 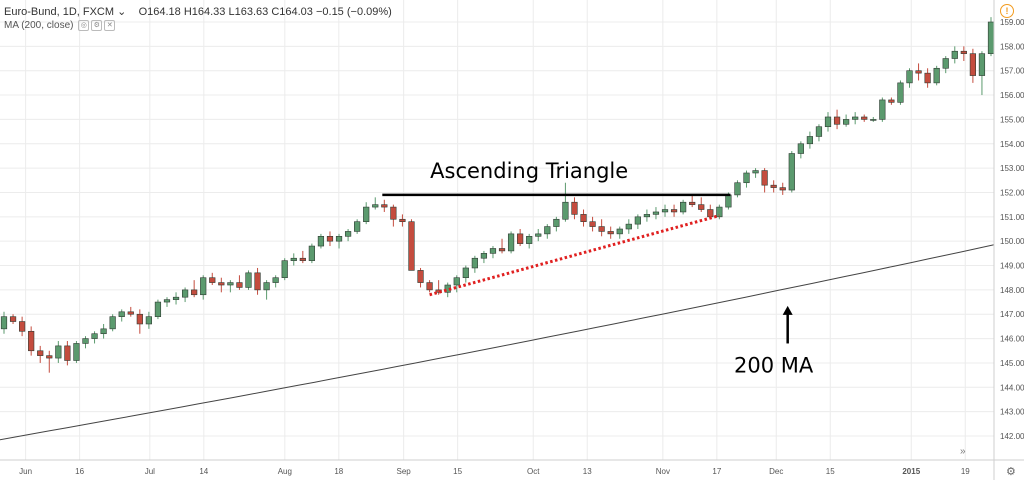 I want to click on x-tick-label: Jun, so click(x=25, y=471).